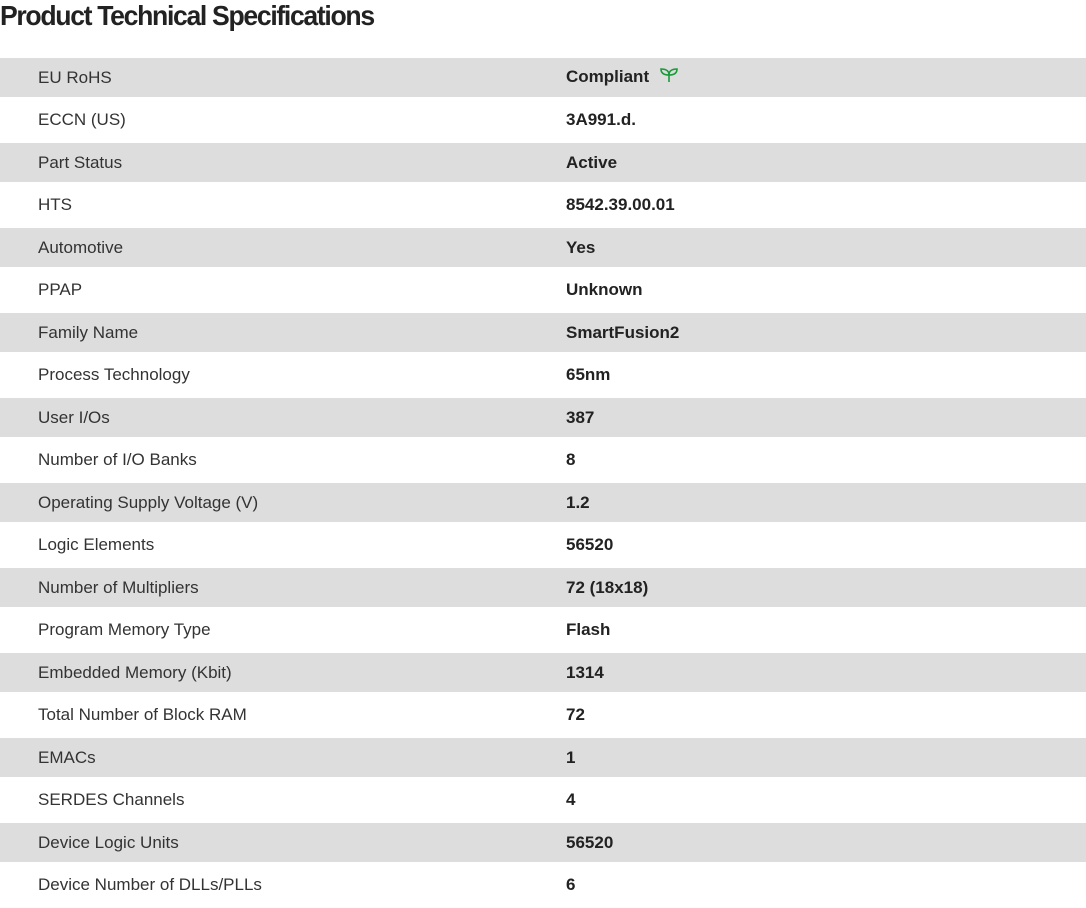  I want to click on spec-row: EMACs 1, so click(543, 757).